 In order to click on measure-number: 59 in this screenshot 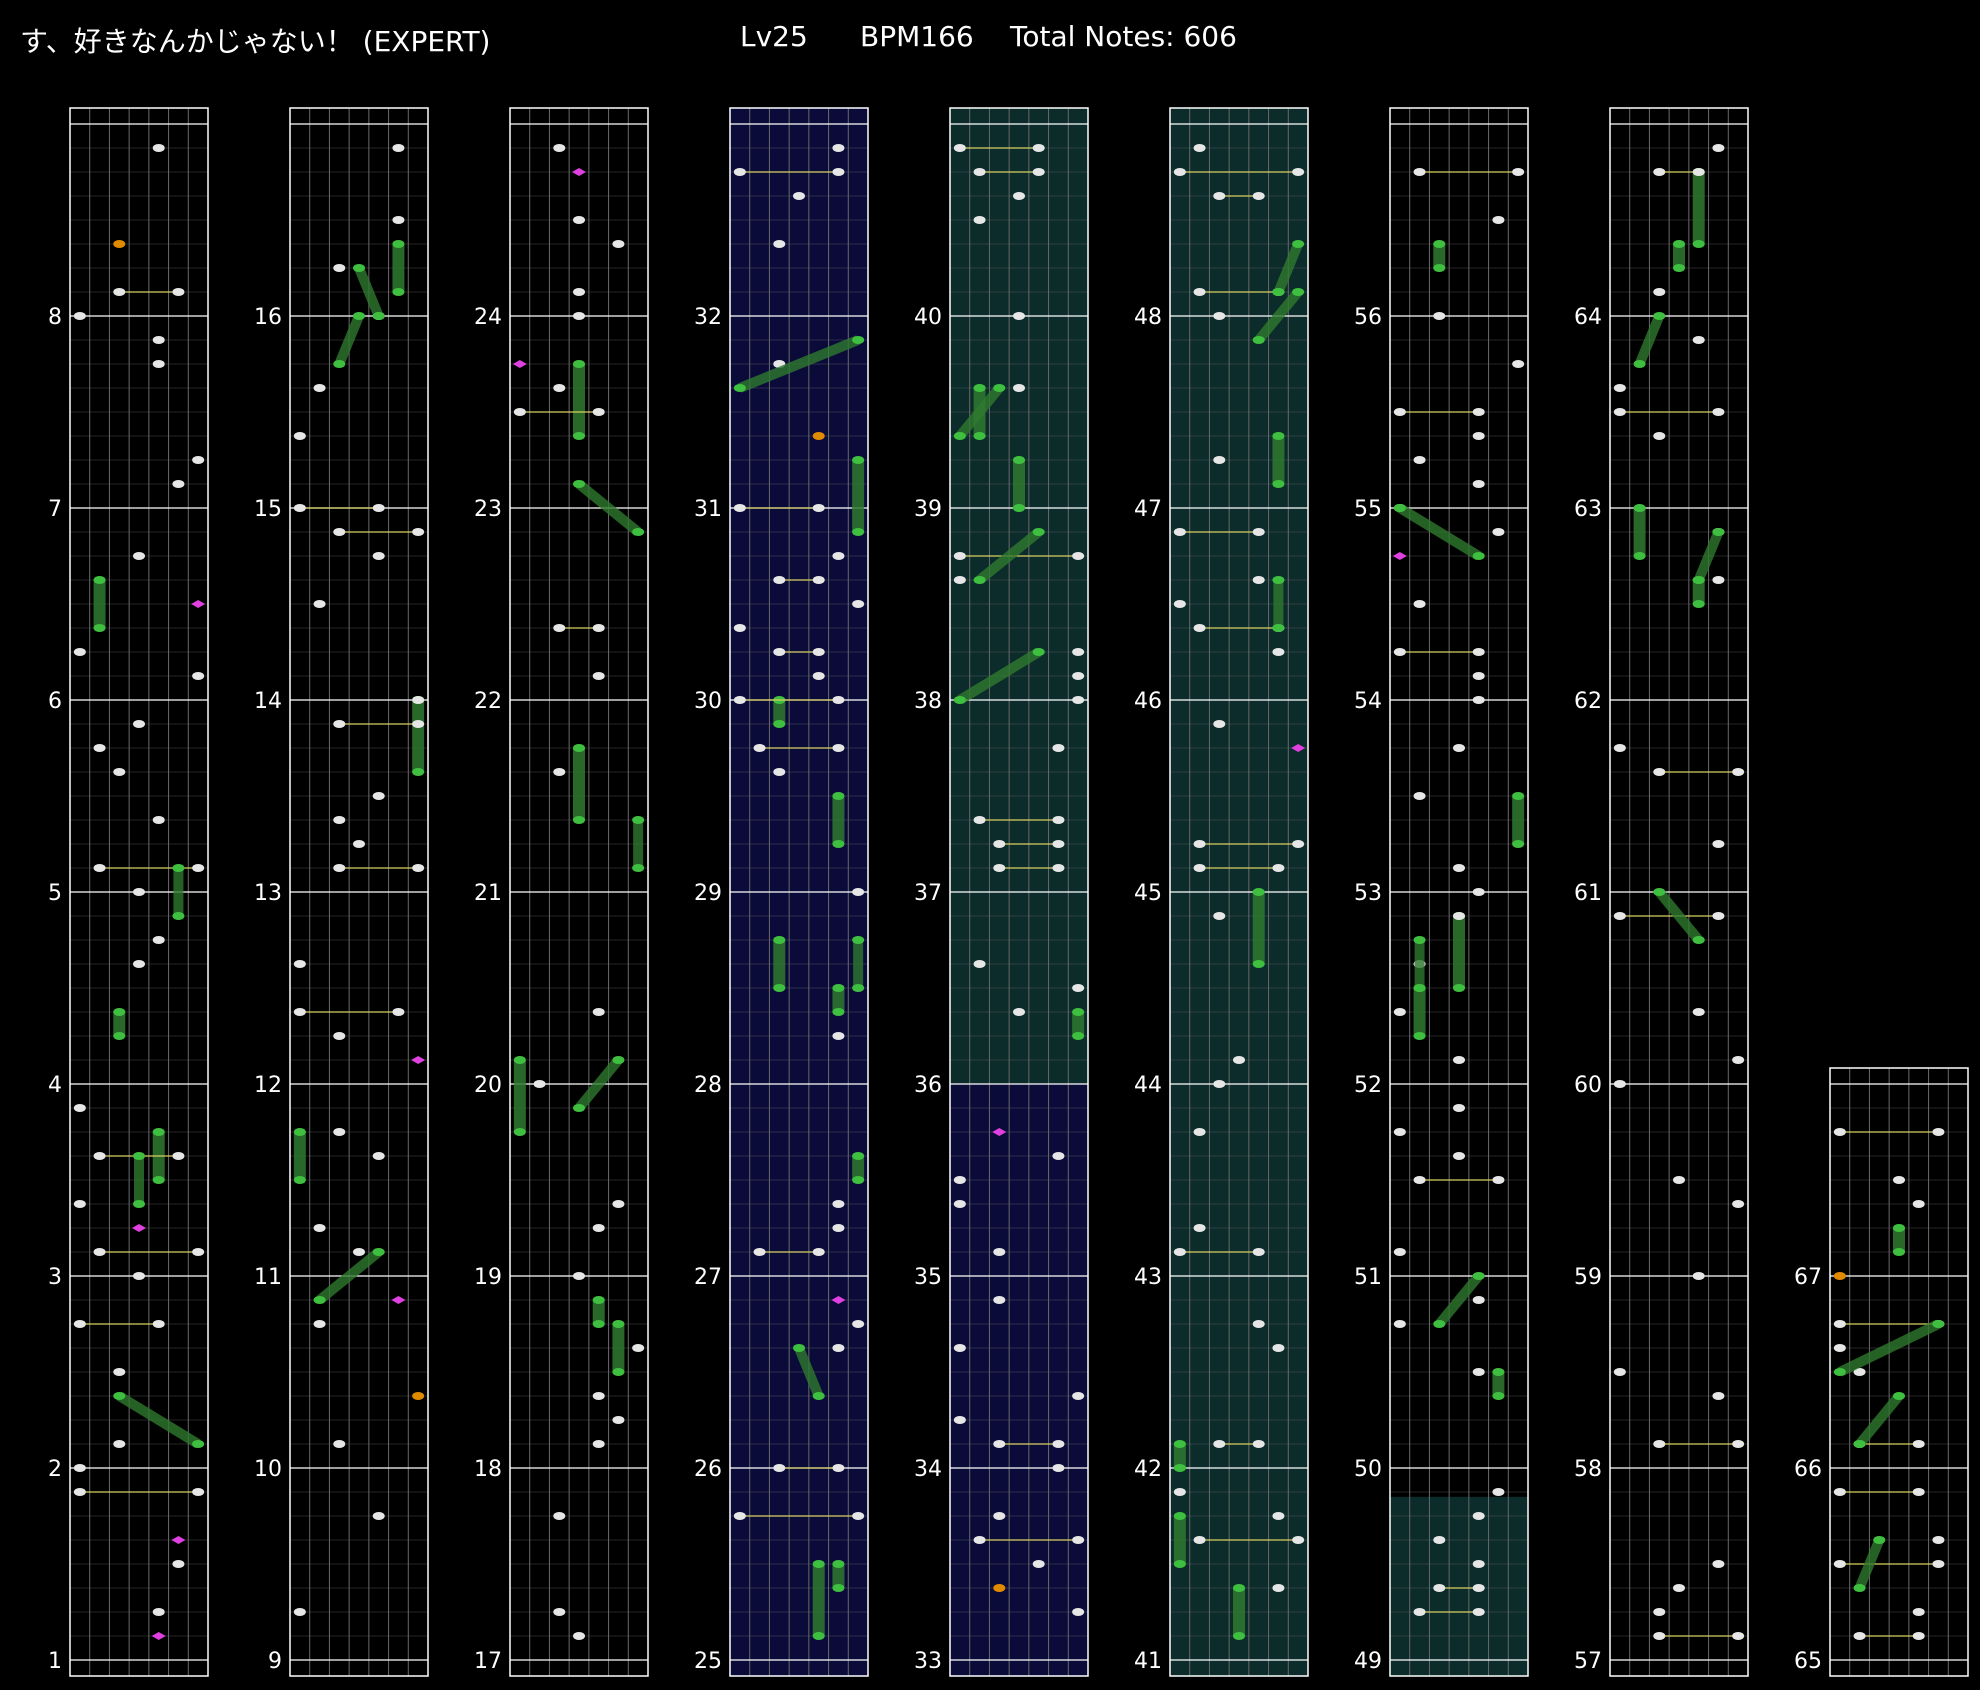, I will do `click(1588, 1277)`.